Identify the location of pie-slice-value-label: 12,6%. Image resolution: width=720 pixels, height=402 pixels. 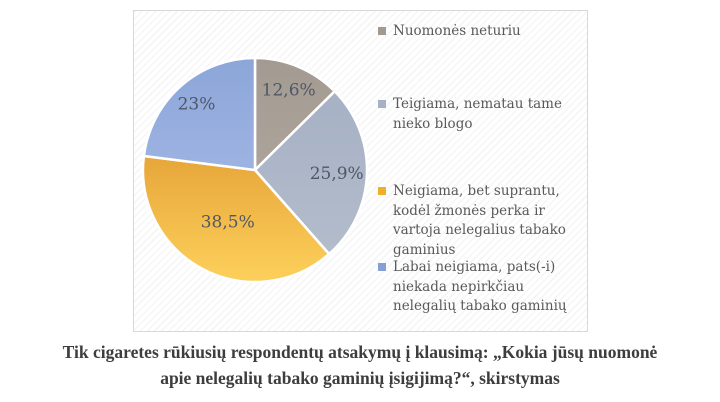
(289, 90).